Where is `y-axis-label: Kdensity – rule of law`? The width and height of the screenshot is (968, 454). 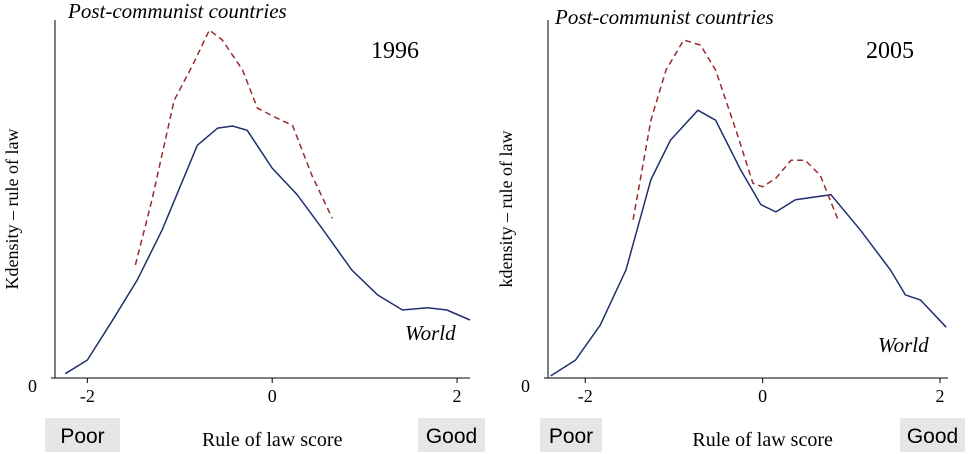 y-axis-label: Kdensity – rule of law is located at coordinates (12, 209).